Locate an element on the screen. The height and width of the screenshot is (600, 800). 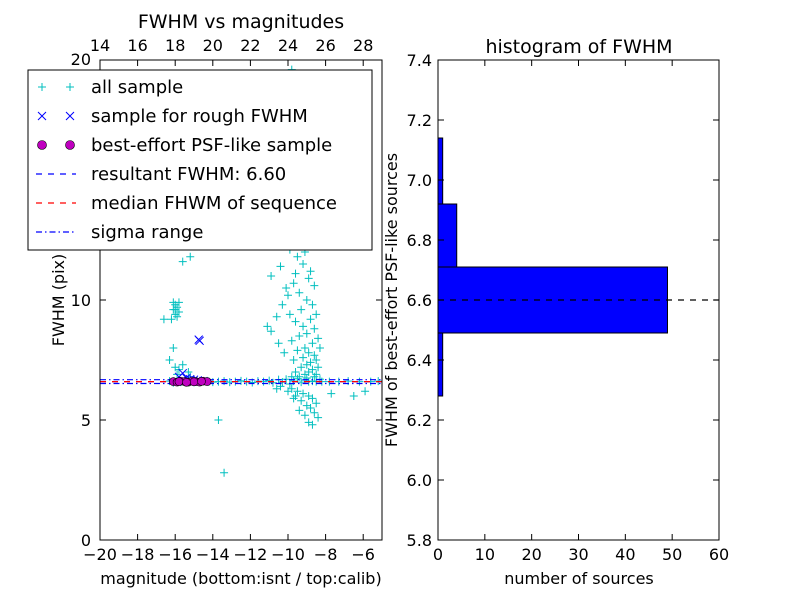
scatter-title: FWHM vs magnitudes is located at coordinates (241, 22).